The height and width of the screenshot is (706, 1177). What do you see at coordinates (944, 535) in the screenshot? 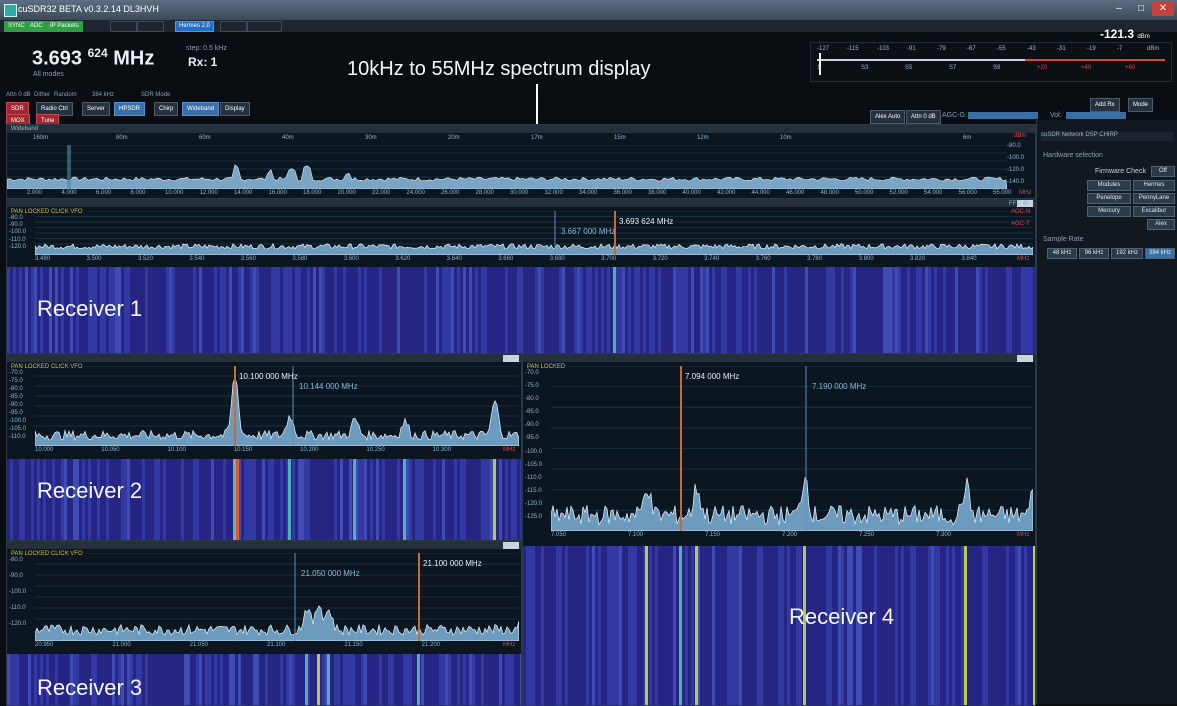
I see `frequency-tick-label: 7.300` at bounding box center [944, 535].